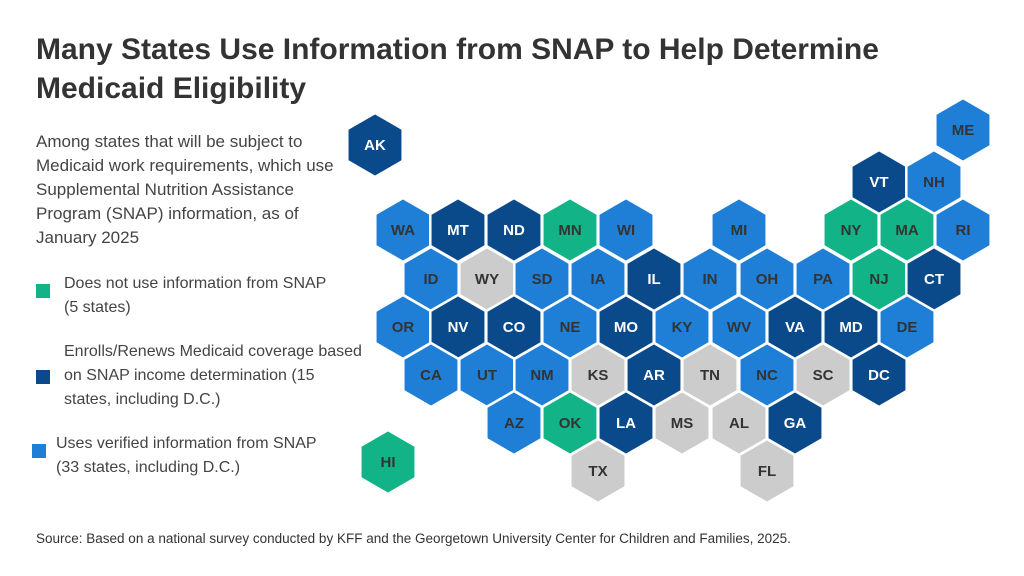 This screenshot has width=1024, height=576. I want to click on state-label: MT, so click(458, 230).